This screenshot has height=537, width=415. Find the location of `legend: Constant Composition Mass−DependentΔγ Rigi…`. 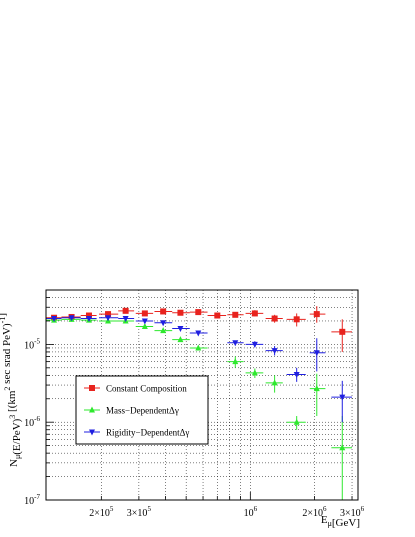

legend: Constant Composition Mass−DependentΔγ Rigi… is located at coordinates (142, 410).